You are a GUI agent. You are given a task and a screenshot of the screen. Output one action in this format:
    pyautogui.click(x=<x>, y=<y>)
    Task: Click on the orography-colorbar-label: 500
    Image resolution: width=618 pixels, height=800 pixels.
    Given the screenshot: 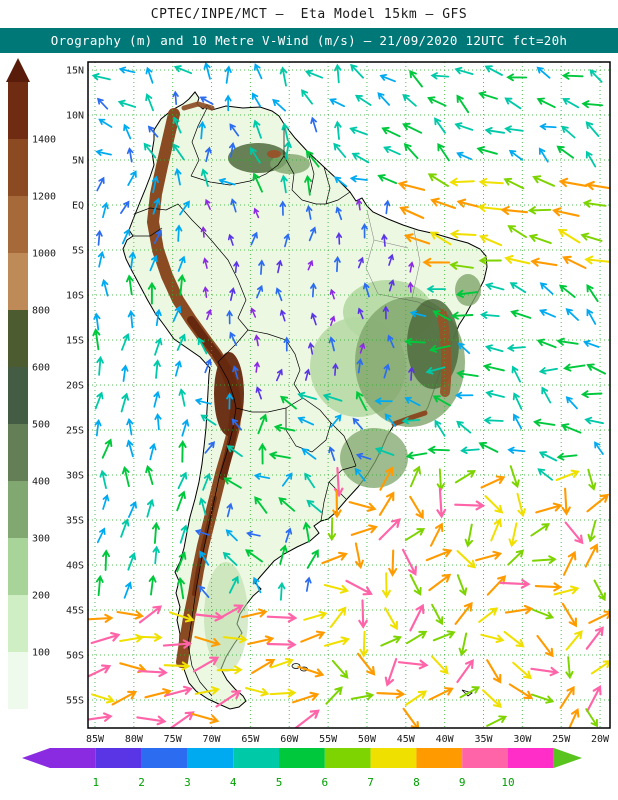 What is the action you would take?
    pyautogui.click(x=41, y=425)
    